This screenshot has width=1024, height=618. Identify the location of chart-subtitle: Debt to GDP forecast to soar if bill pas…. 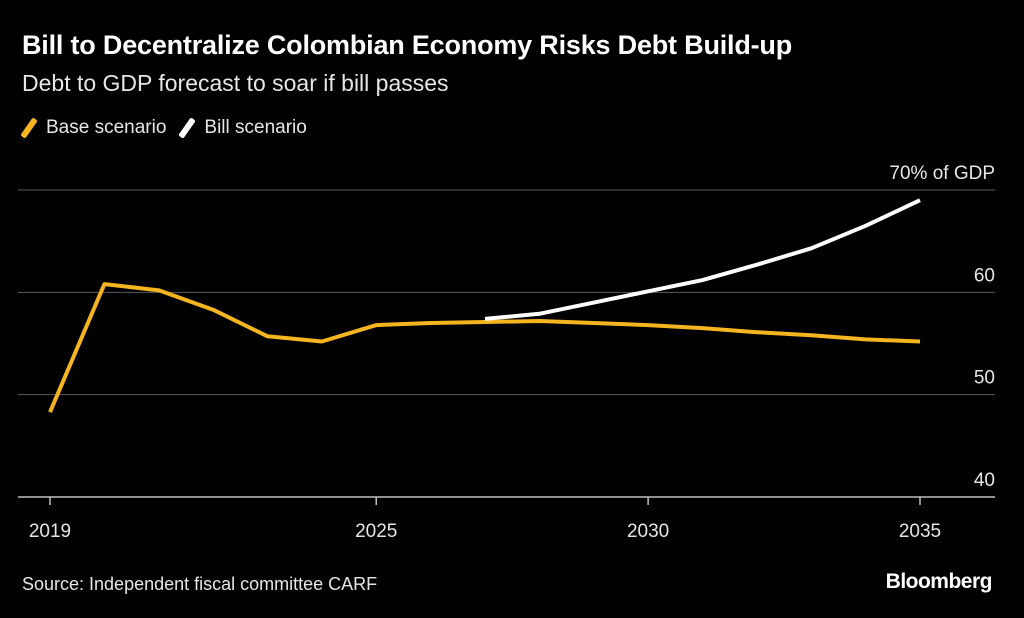
(235, 83).